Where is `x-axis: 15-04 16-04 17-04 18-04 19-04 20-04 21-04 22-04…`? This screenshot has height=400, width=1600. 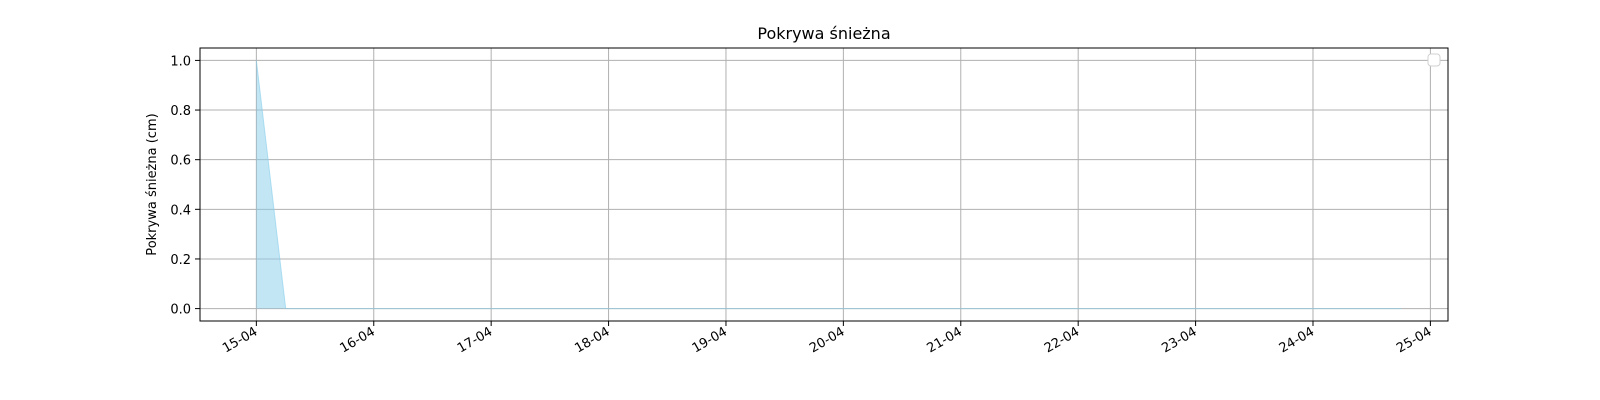
x-axis: 15-04 16-04 17-04 18-04 19-04 20-04 21-04 22-04… is located at coordinates (827, 338).